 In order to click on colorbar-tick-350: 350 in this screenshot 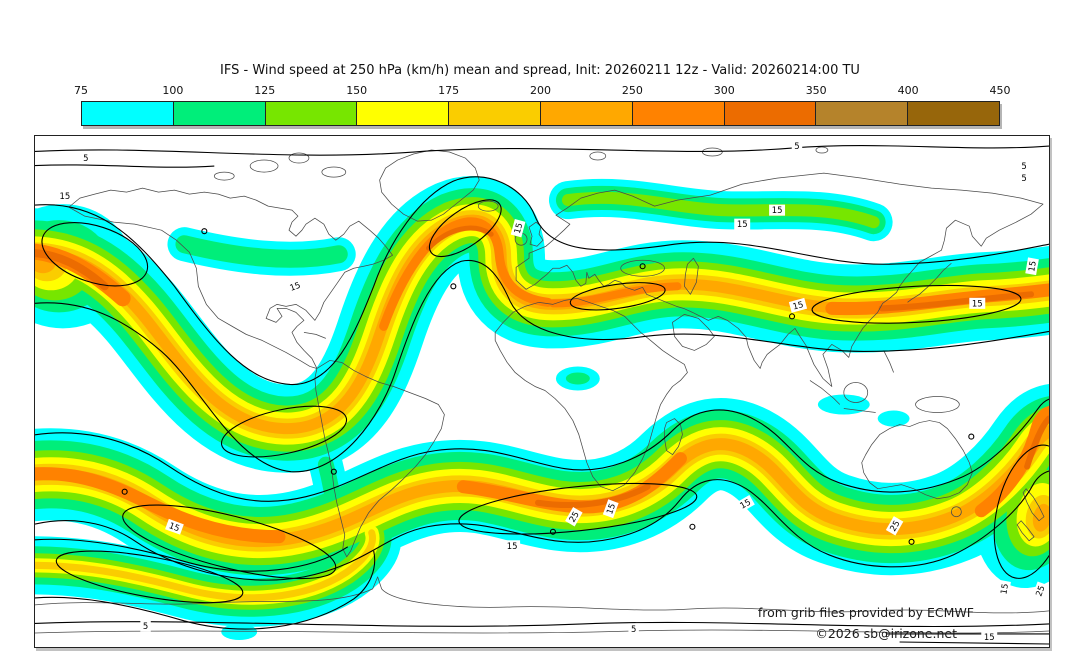, I will do `click(816, 90)`.